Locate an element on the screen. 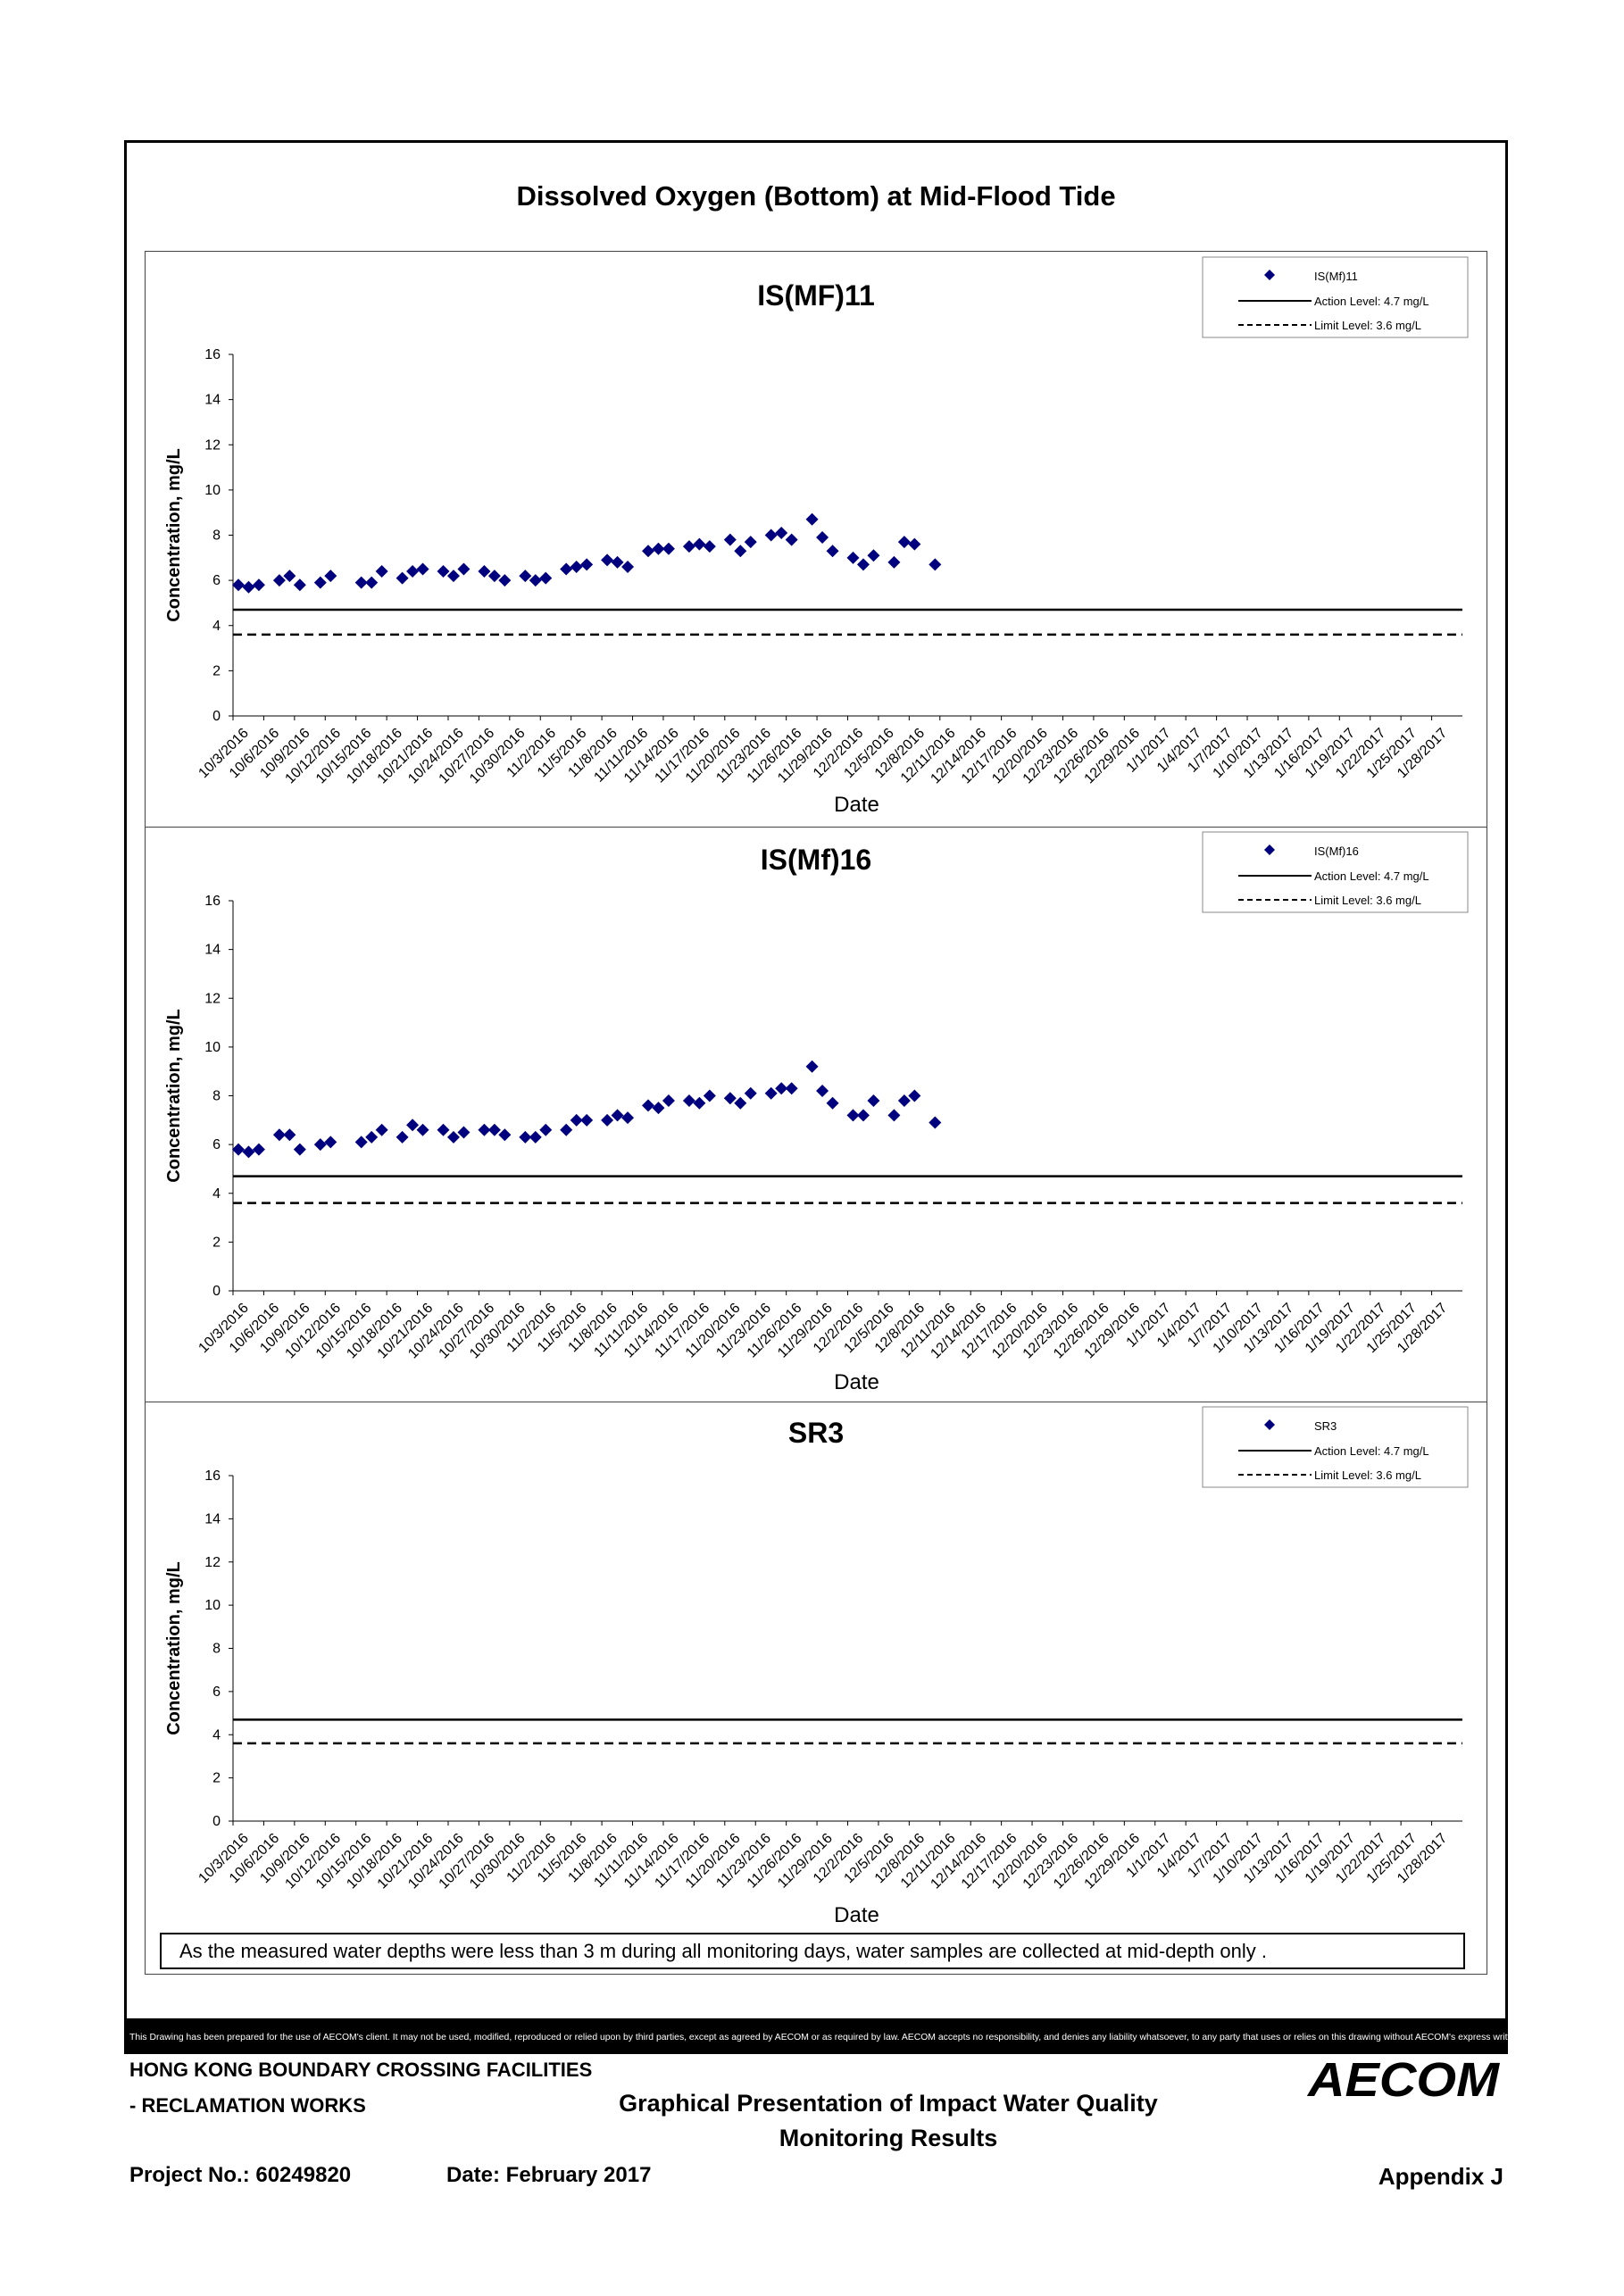  legend-item-action: Action Level: 4.7 mg/L is located at coordinates (1371, 1451).